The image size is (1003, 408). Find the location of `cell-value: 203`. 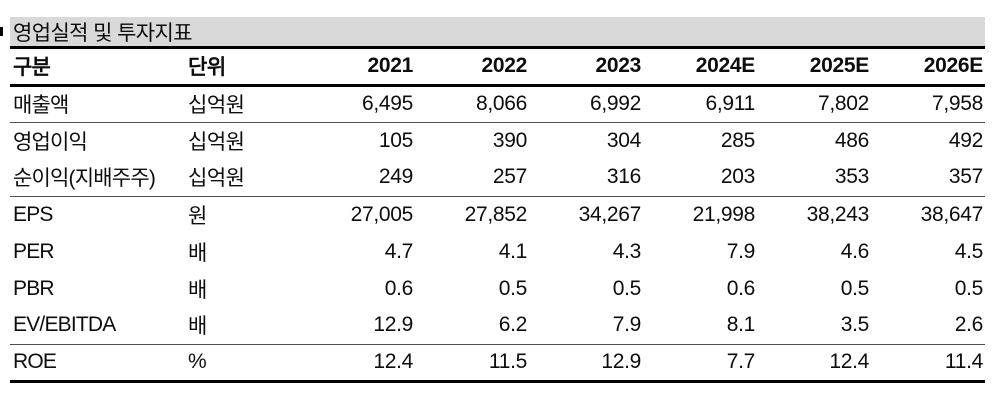

cell-value: 203 is located at coordinates (700, 178).